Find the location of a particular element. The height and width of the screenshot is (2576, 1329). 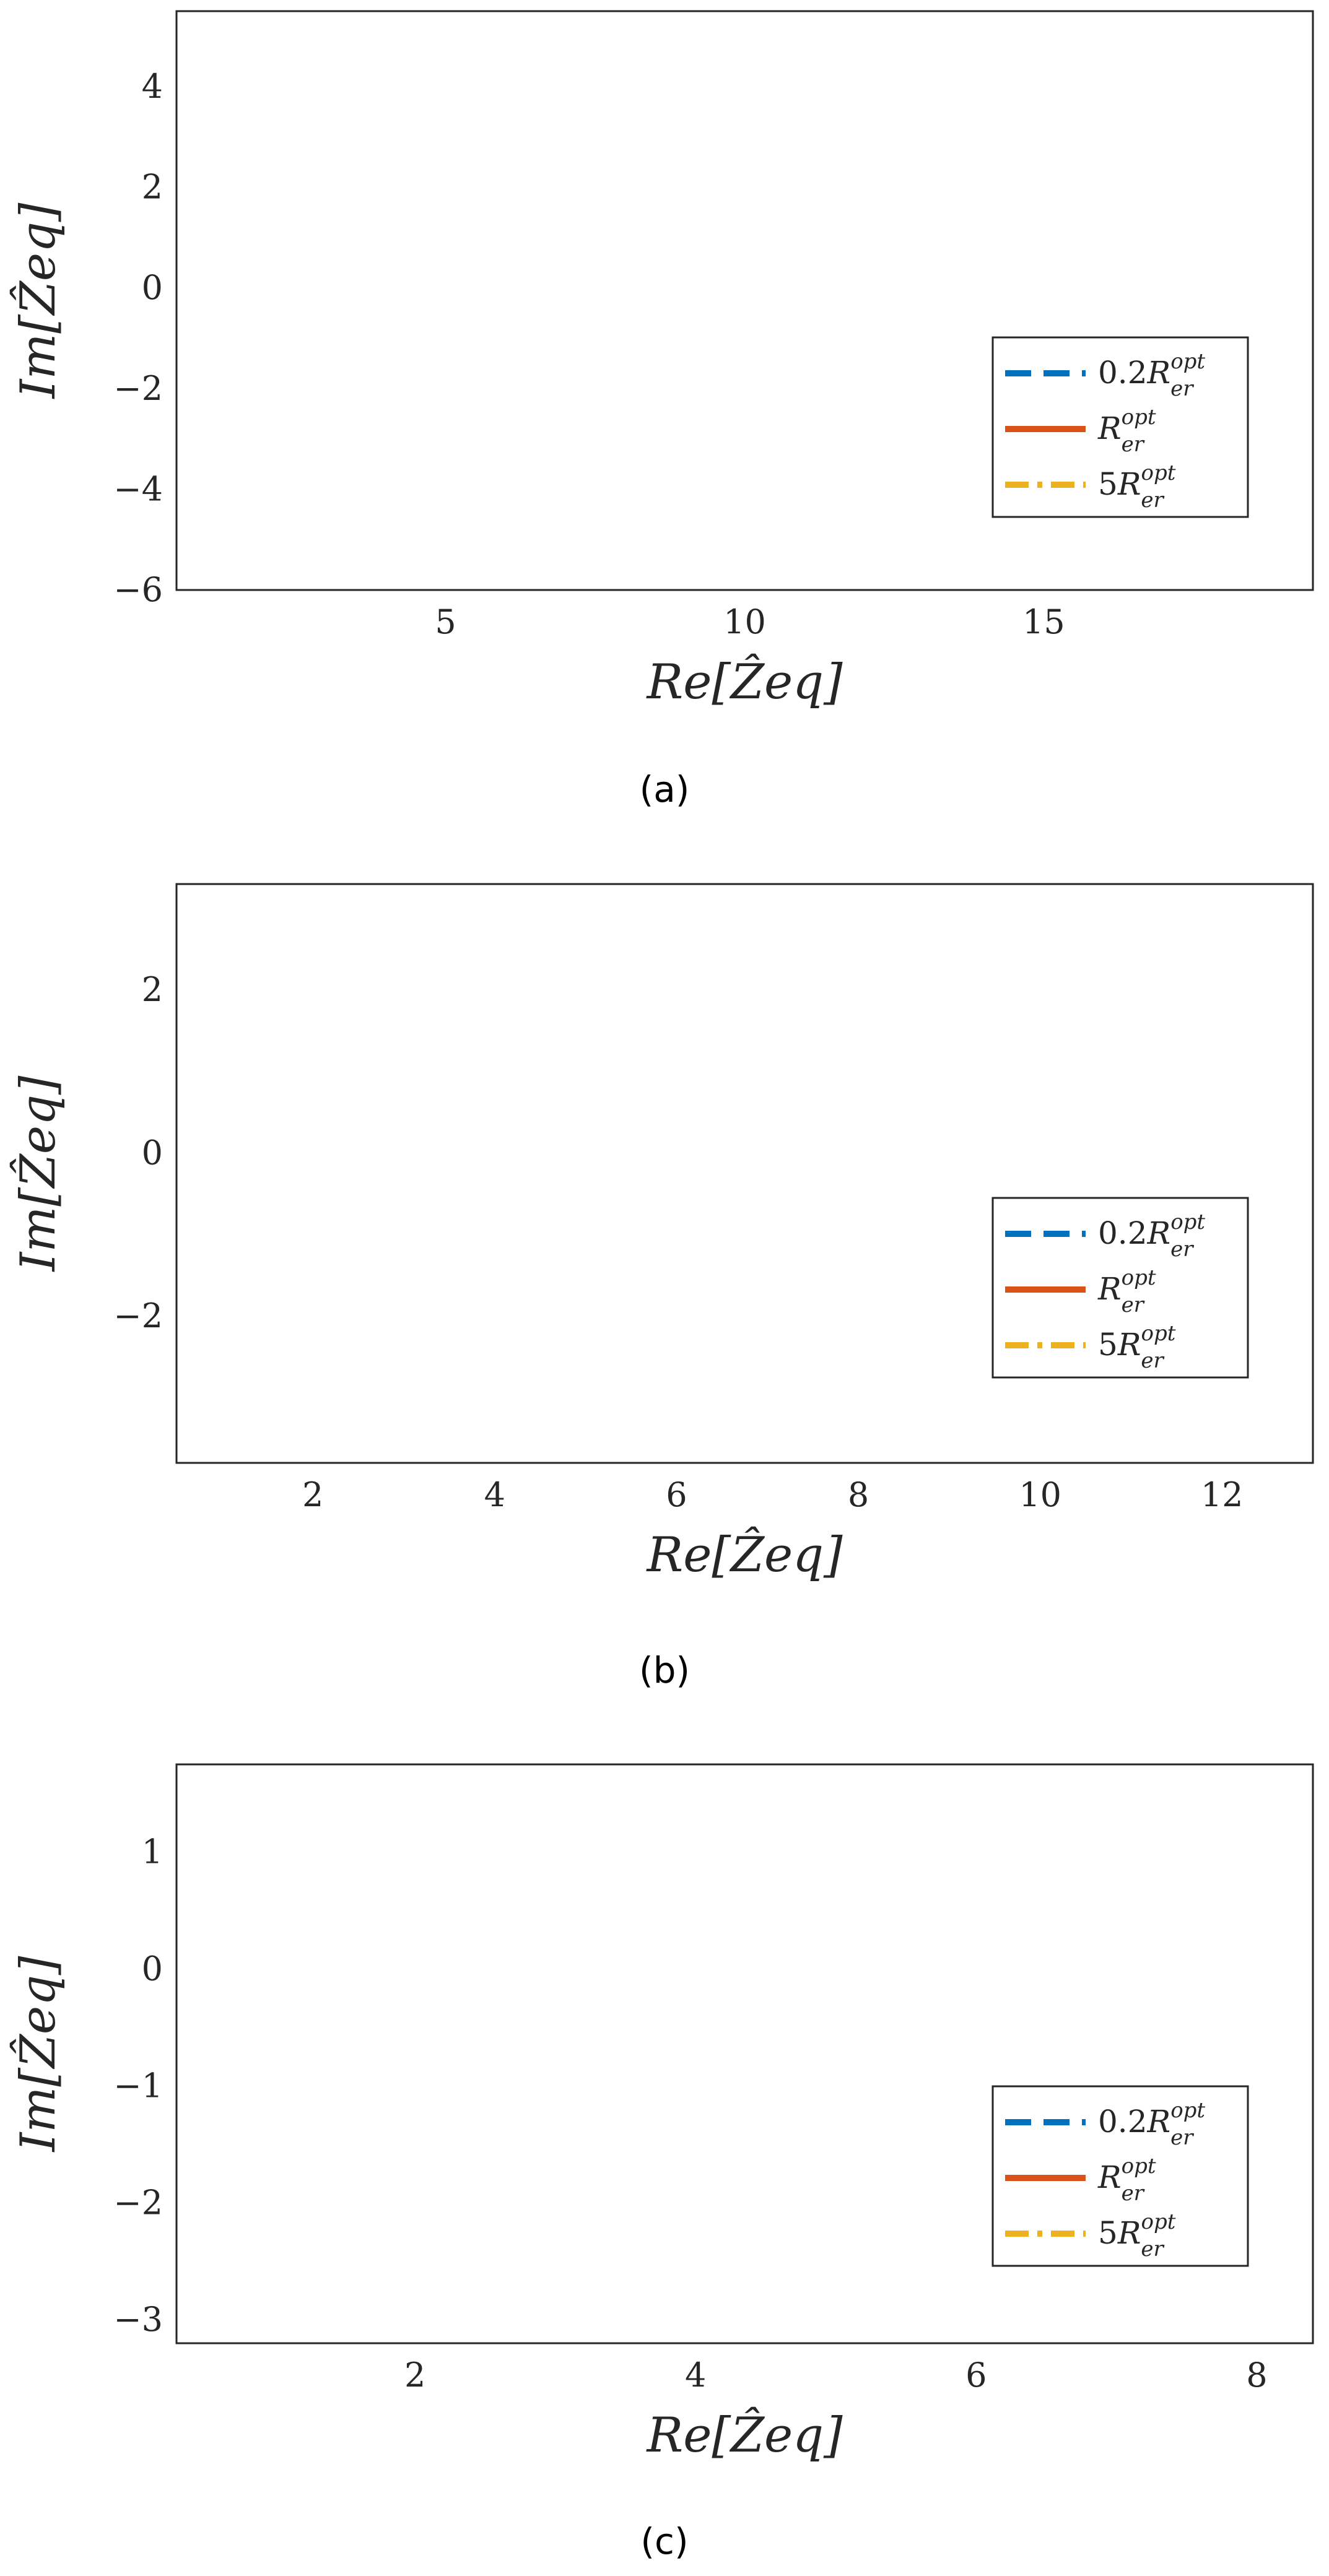

y-tick-label: 1 is located at coordinates (152, 1851).